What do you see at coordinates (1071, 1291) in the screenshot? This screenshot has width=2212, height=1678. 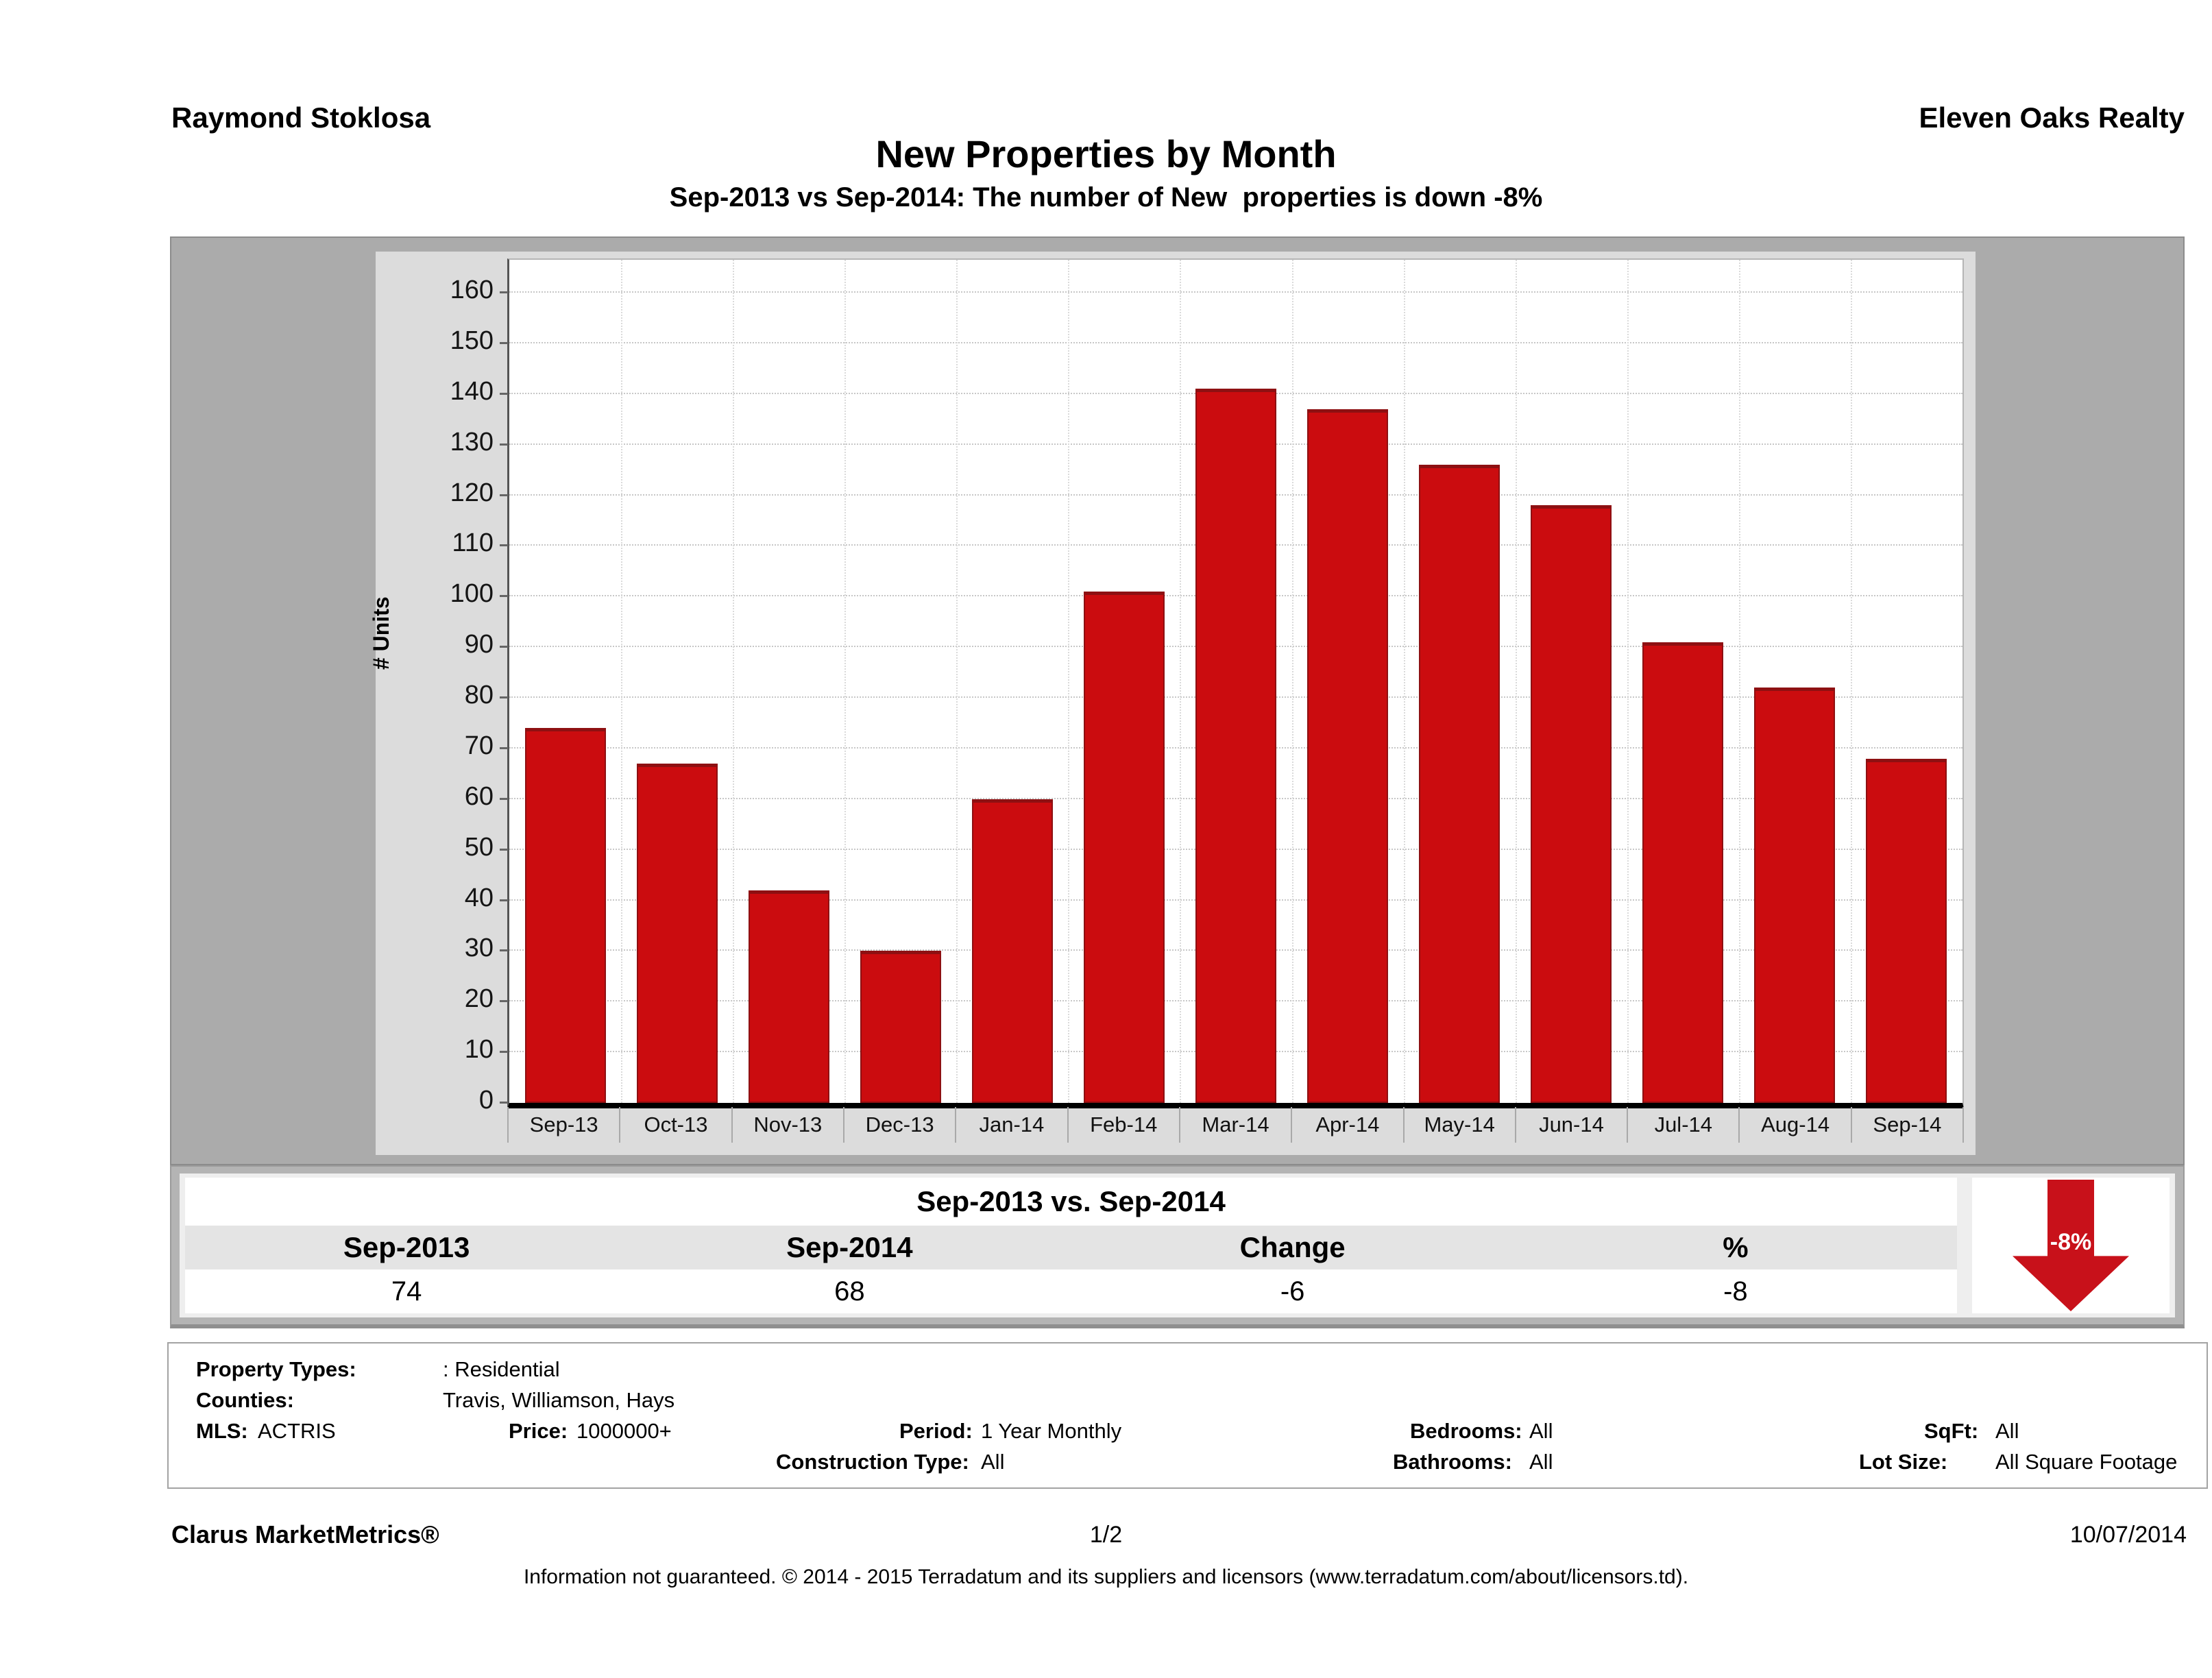 I see `summary-value-row: 74 68 -6 -8` at bounding box center [1071, 1291].